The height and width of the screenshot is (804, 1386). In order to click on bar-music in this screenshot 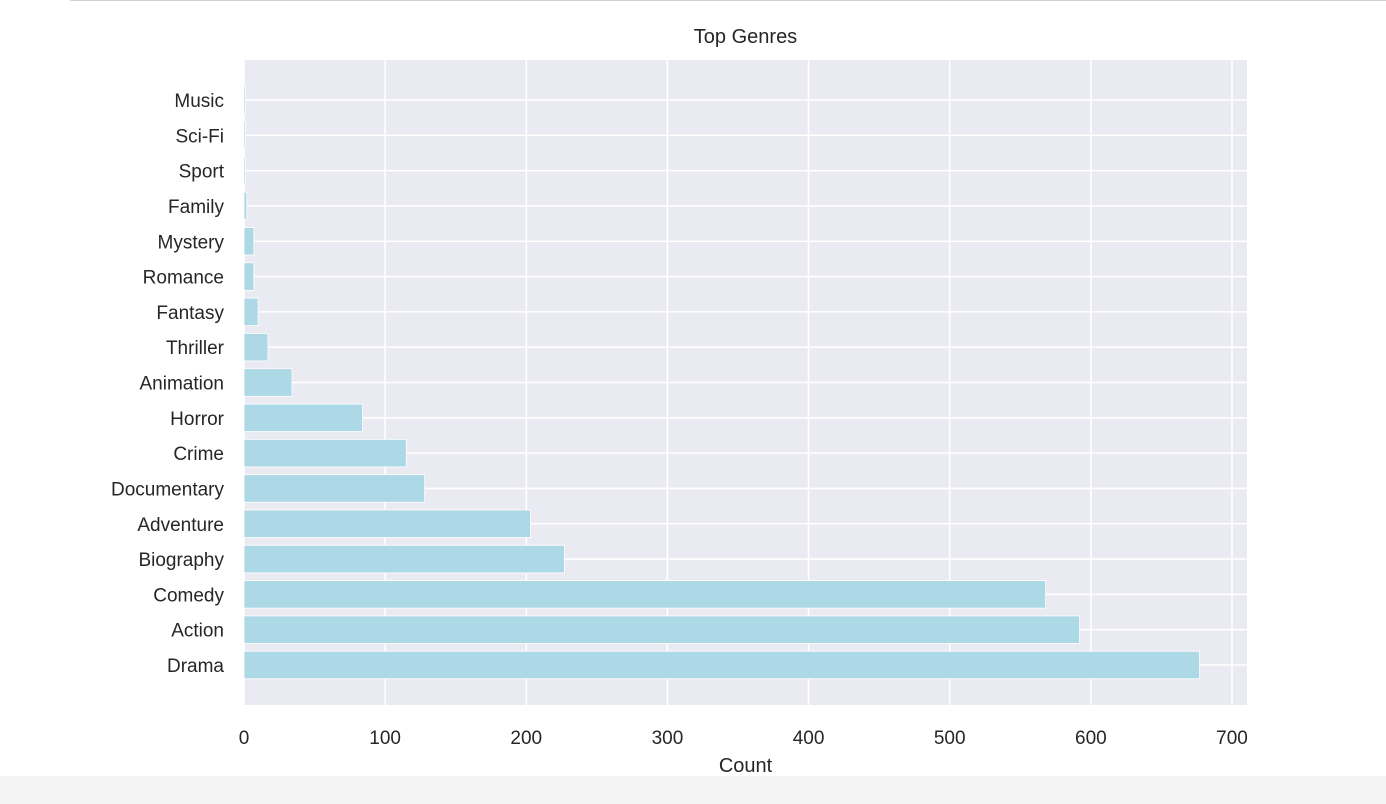, I will do `click(244, 100)`.